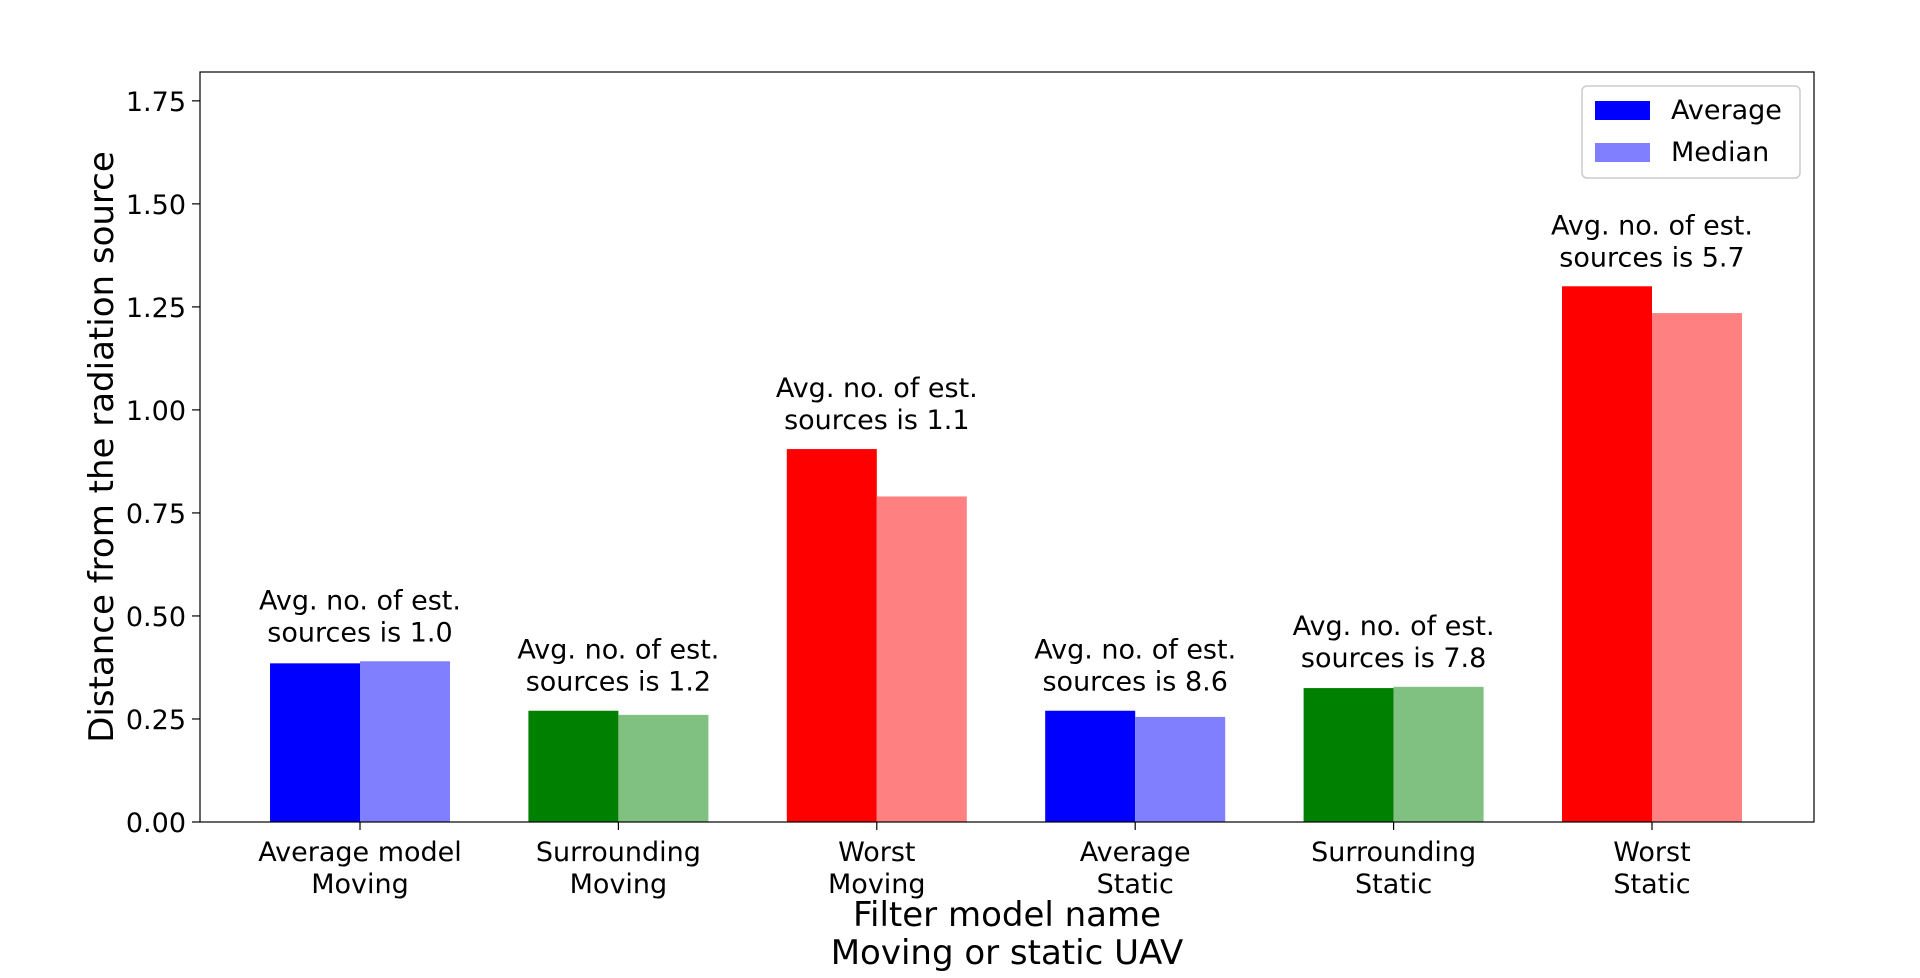  Describe the element at coordinates (1651, 868) in the screenshot. I see `x-tick-label: Worst Static` at that location.